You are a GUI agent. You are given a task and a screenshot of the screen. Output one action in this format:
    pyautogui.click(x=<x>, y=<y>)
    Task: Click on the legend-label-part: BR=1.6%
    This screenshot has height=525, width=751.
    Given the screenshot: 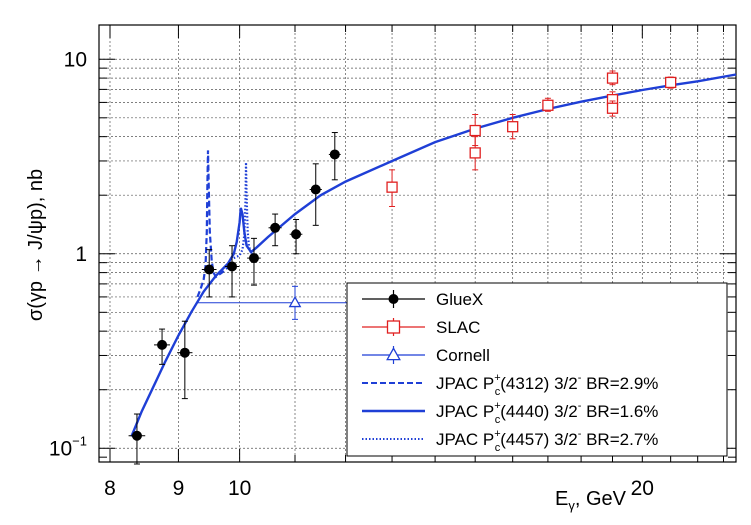 What is the action you would take?
    pyautogui.click(x=619, y=411)
    